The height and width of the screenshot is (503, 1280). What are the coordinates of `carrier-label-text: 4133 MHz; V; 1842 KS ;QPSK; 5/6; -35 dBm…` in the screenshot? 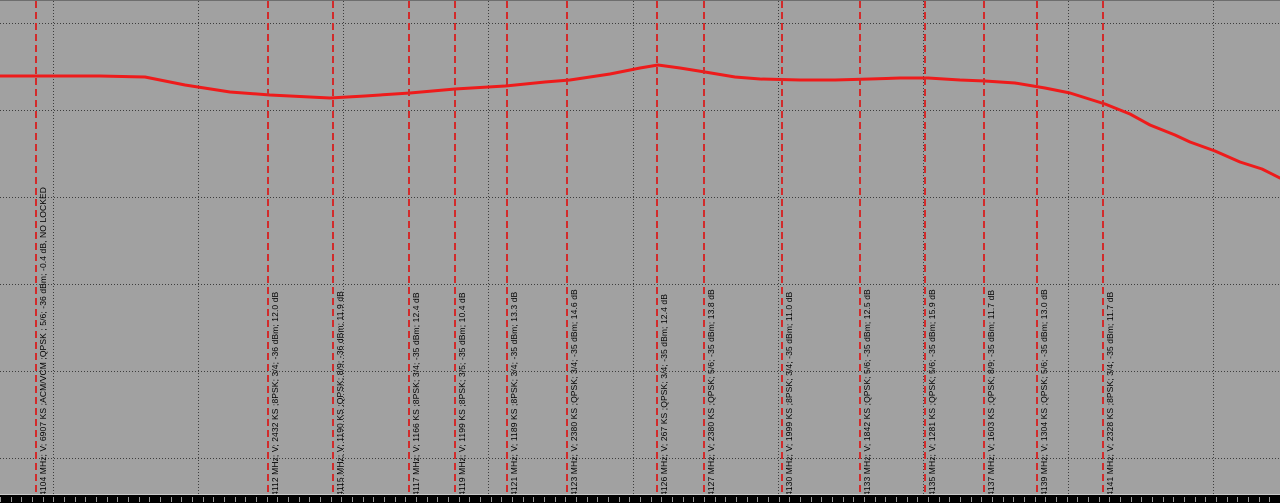 It's located at (867, 392).